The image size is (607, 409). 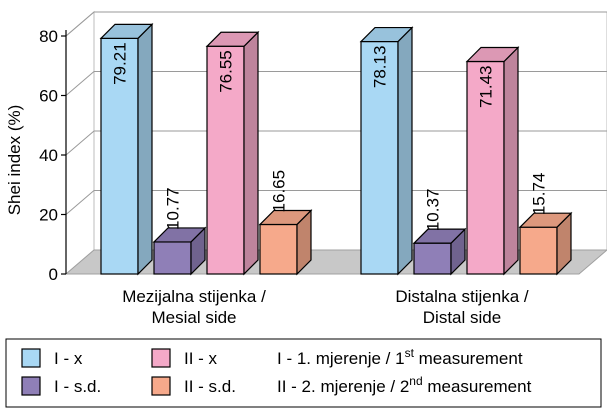 I want to click on bar-value-label: 76.55, so click(x=226, y=71).